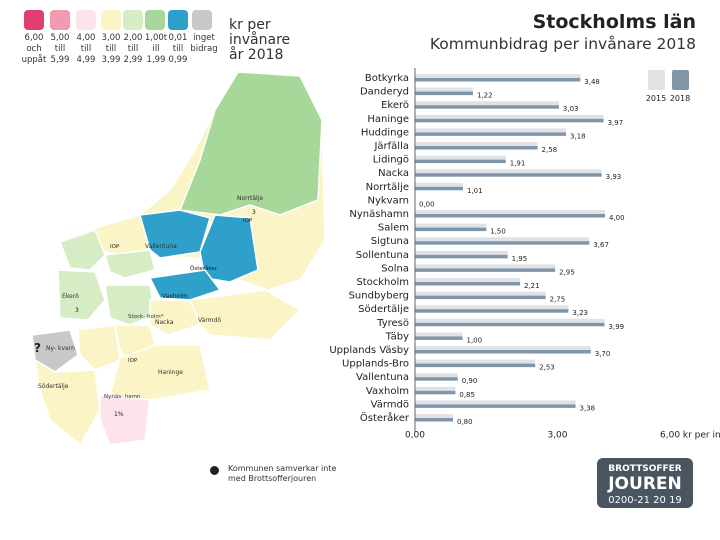 The width and height of the screenshot is (720, 540). What do you see at coordinates (567, 272) in the screenshot?
I see `value-label: 2,95` at bounding box center [567, 272].